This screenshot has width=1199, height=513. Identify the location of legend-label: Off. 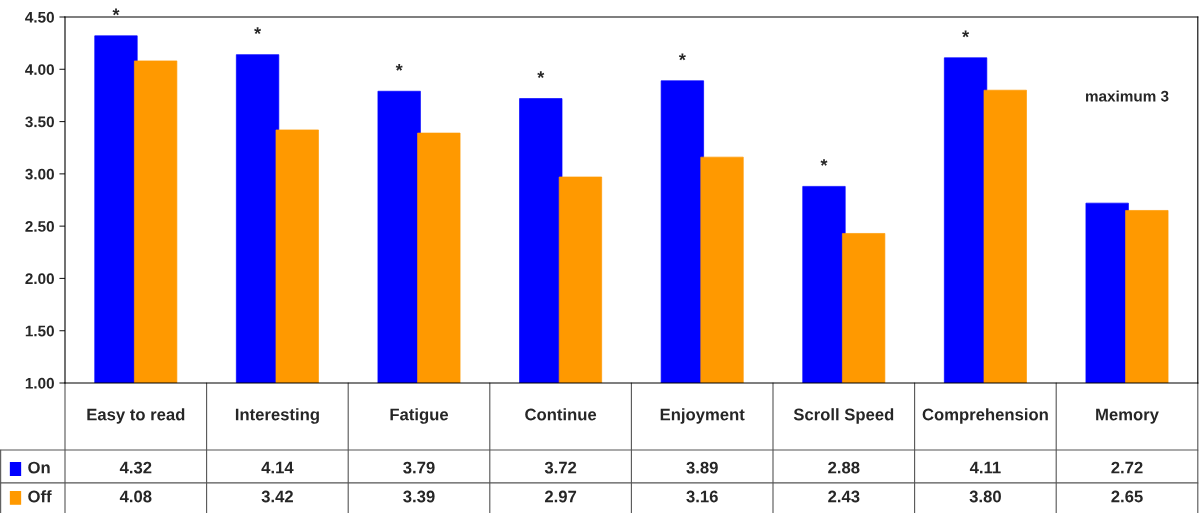
(40, 496).